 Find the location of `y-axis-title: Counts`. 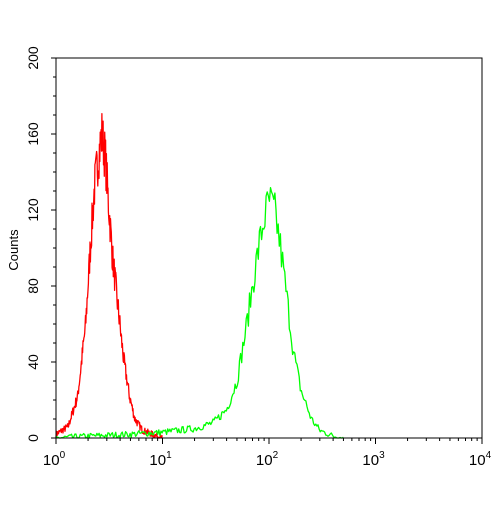

y-axis-title: Counts is located at coordinates (13, 250).